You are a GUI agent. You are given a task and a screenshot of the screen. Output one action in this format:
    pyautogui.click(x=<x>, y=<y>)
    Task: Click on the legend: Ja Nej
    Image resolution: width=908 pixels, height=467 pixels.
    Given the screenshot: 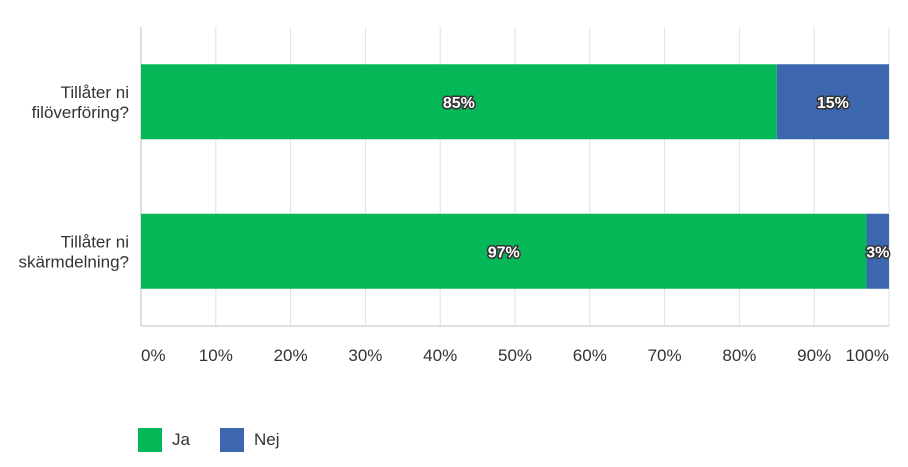 What is the action you would take?
    pyautogui.click(x=208, y=440)
    